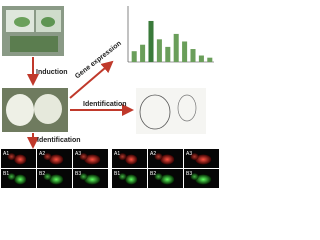 The width and height of the screenshot is (320, 240). Describe the element at coordinates (91, 79) in the screenshot. I see `arrow` at that location.